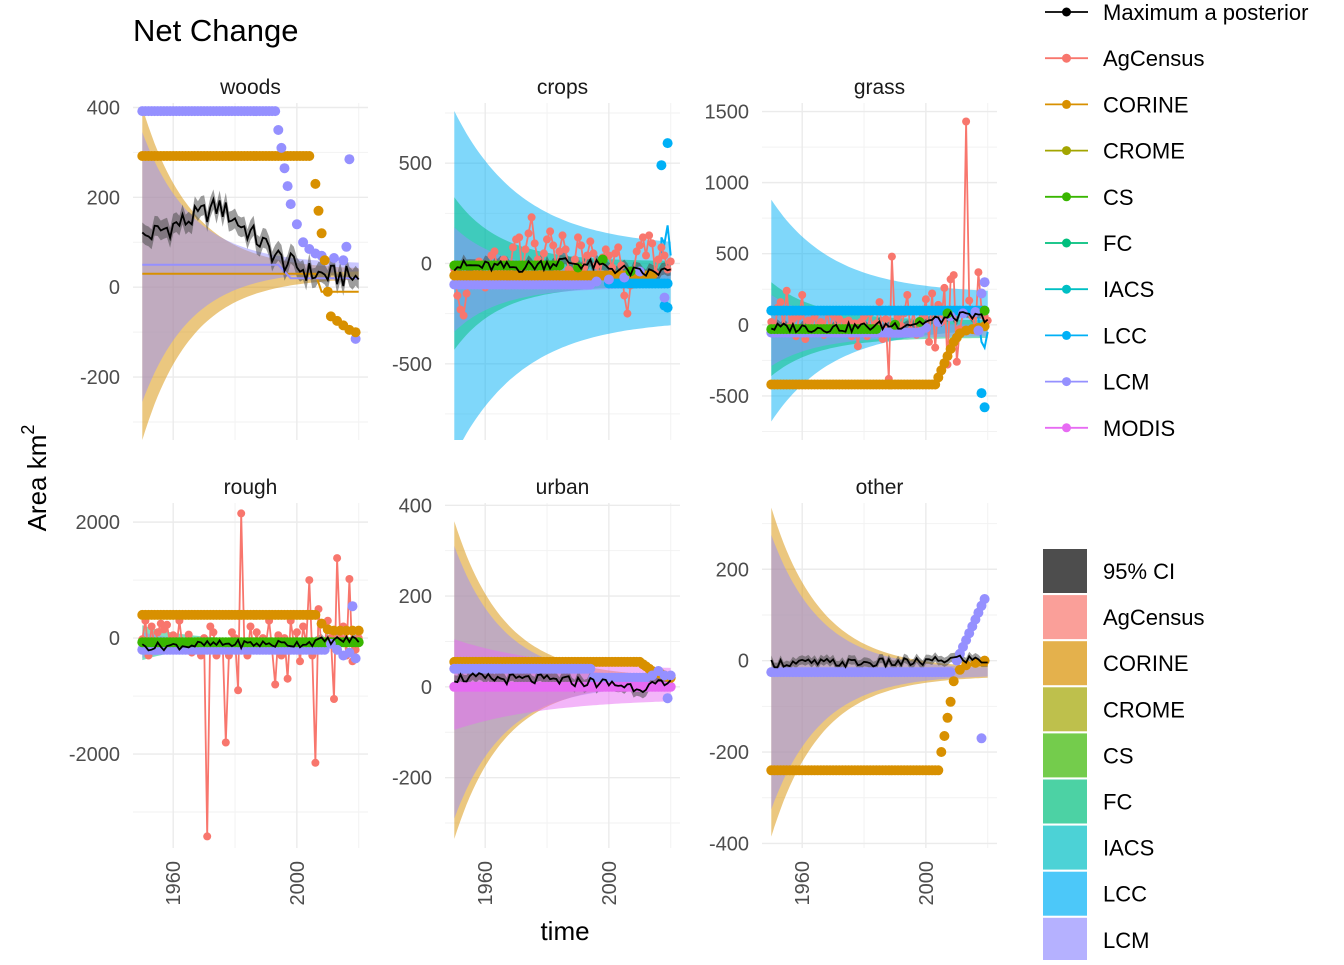 This screenshot has height=965, width=1344. Describe the element at coordinates (1126, 940) in the screenshot. I see `legend-fill-label: LCM` at that location.